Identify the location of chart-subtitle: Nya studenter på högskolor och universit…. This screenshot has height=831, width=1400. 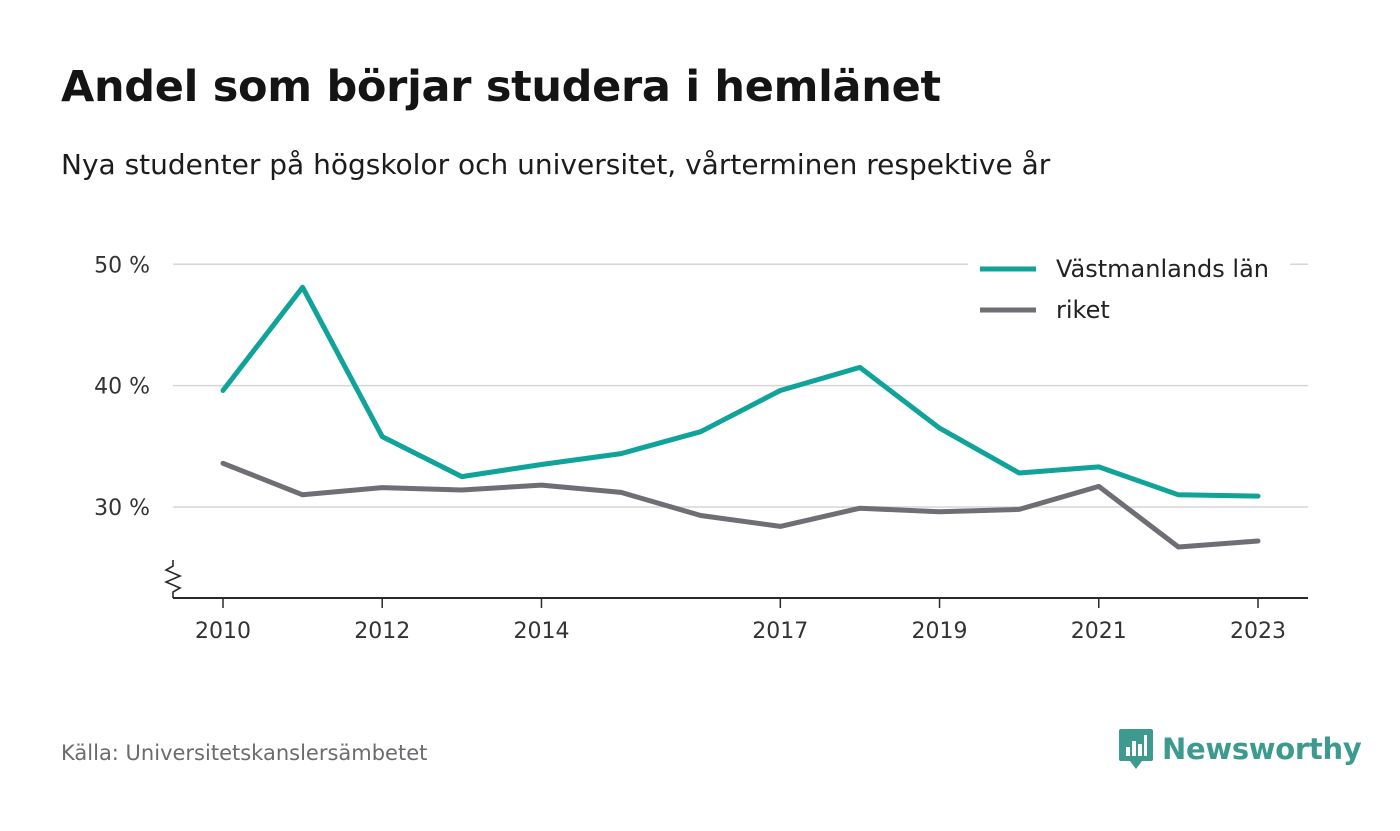
(556, 164).